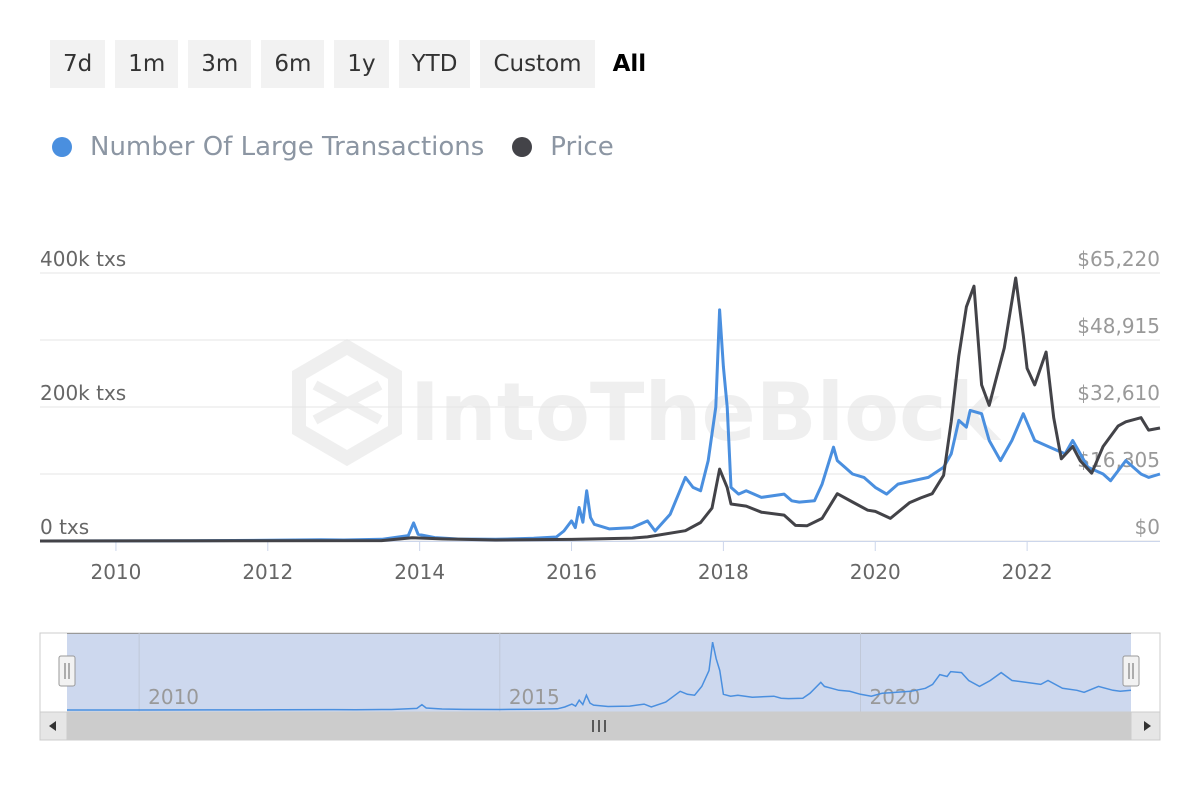 The image size is (1200, 800). I want to click on y-right-tick-label: $0, so click(1147, 527).